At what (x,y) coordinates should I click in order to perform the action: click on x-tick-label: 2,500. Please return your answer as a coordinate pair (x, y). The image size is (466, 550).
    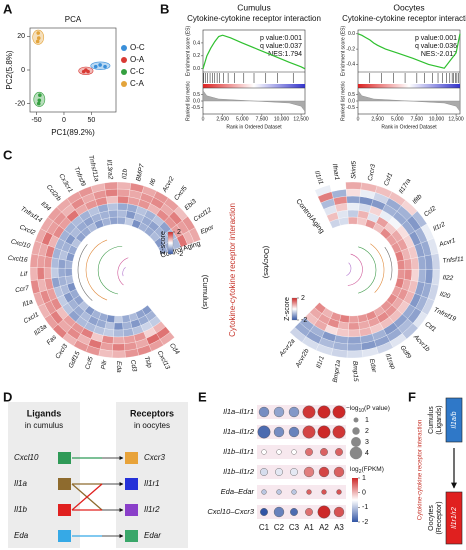
    Looking at the image, I should click on (377, 119).